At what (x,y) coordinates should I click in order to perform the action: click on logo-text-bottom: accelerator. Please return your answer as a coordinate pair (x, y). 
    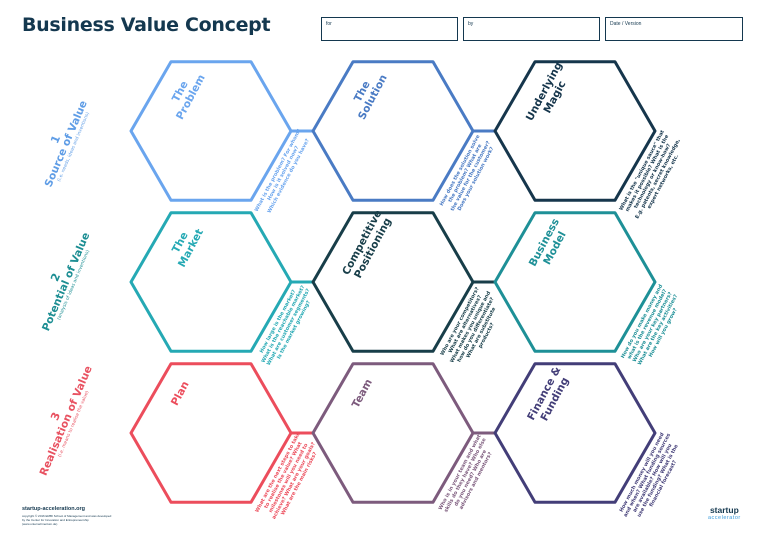
    Looking at the image, I should click on (724, 518).